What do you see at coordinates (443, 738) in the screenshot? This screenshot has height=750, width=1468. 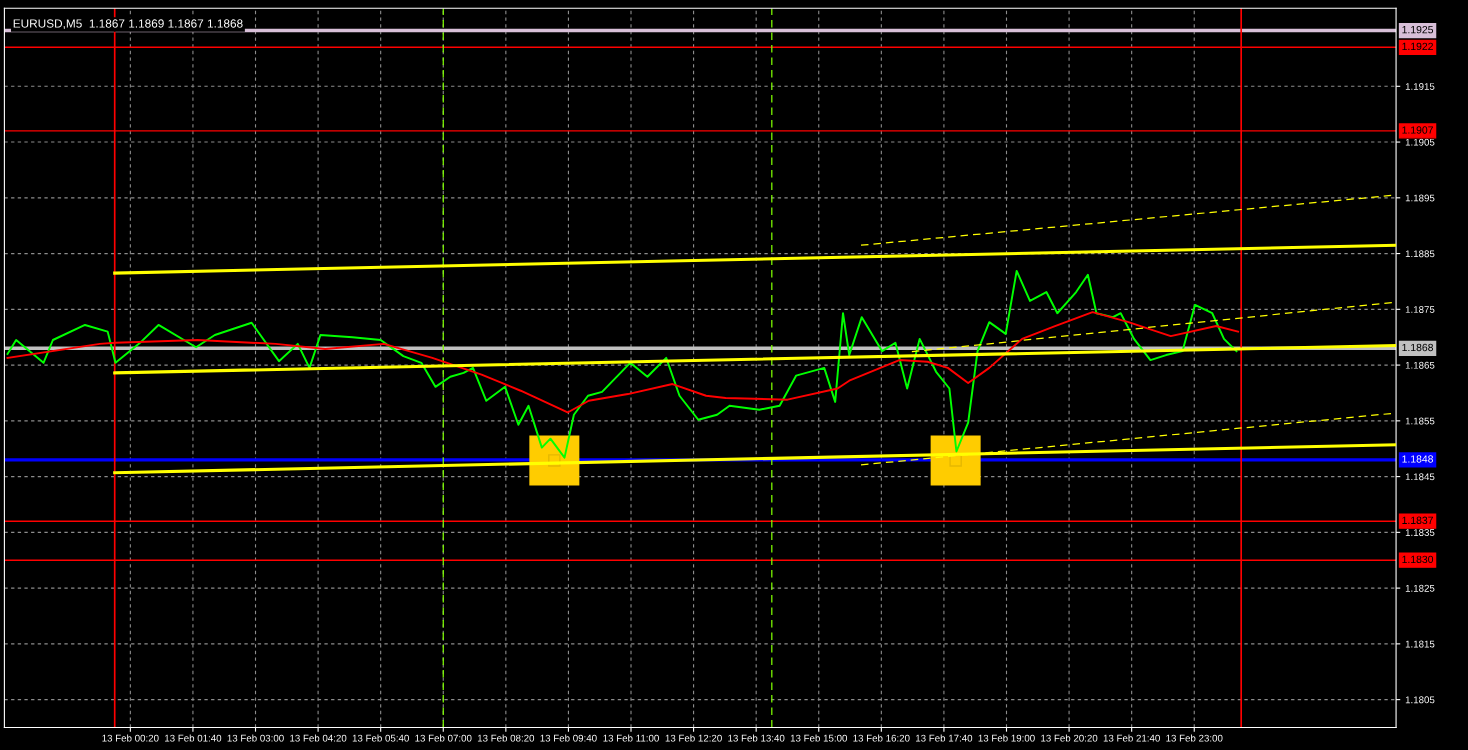 I see `x-tick-label: 13 Feb 07:00` at bounding box center [443, 738].